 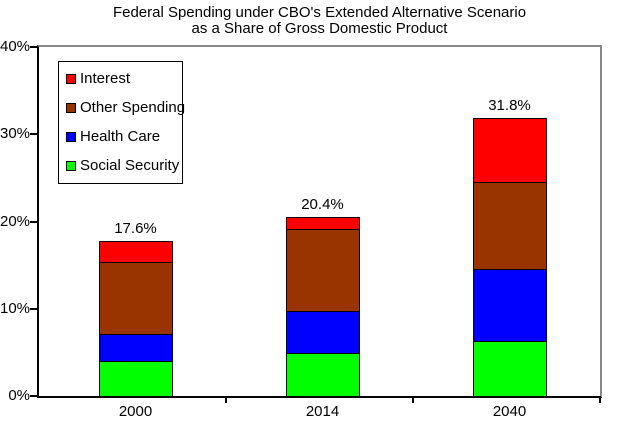 I want to click on chart-title-line2: as a Share of Gross Domestic Product, so click(x=319, y=28).